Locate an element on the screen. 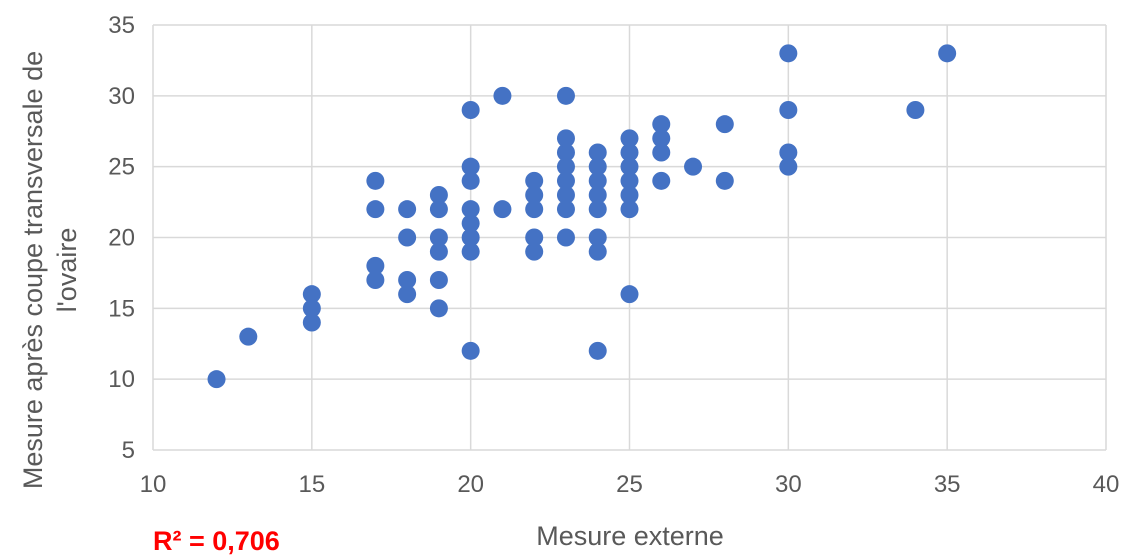  y-tick-label: 35 is located at coordinates (121, 25).